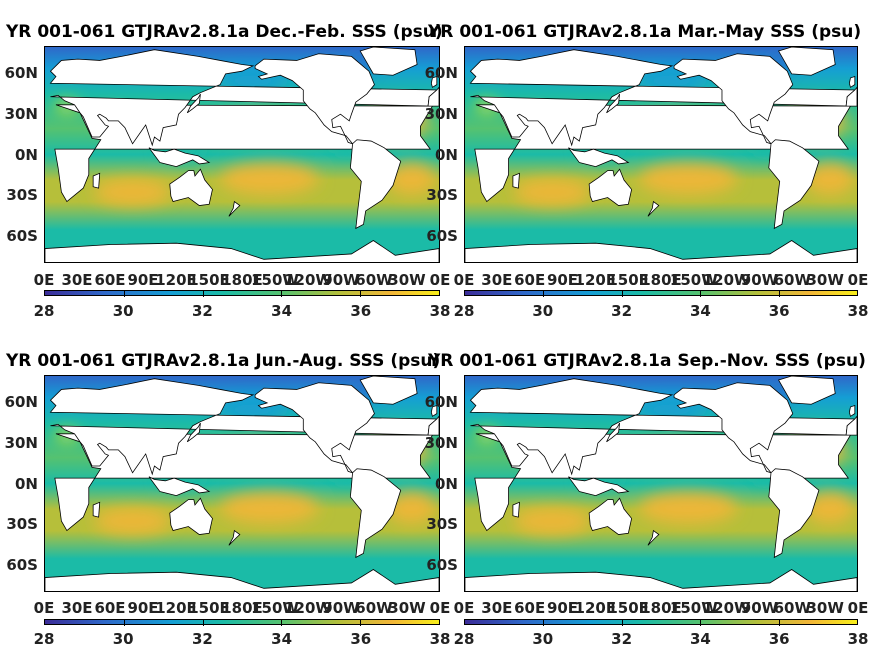 This screenshot has height=656, width=875. Describe the element at coordinates (441, 73) in the screenshot. I see `lat-tick-label: 60N` at that location.